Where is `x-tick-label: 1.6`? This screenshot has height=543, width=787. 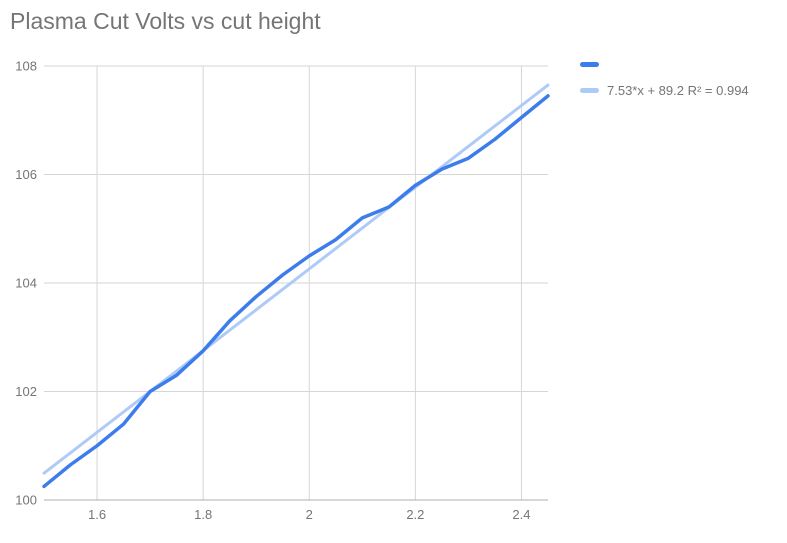 x-tick-label: 1.6 is located at coordinates (97, 514).